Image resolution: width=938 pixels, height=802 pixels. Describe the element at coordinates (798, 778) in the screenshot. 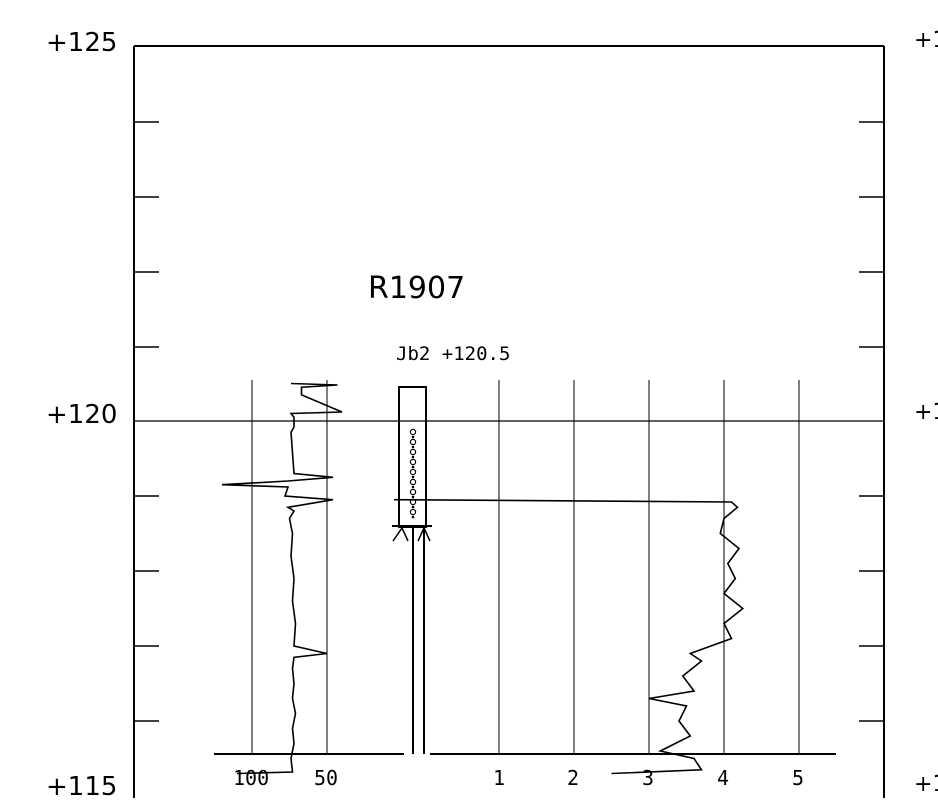

I see `right-scale-tick-label: 5` at that location.